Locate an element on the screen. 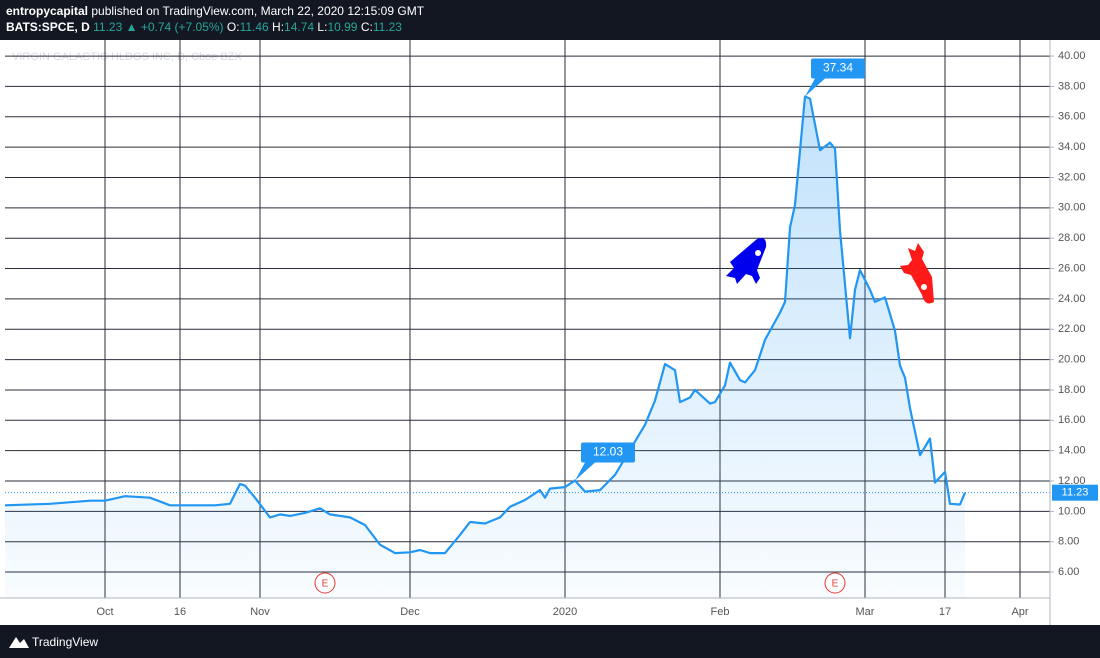  x-tick-label: Mar is located at coordinates (865, 612).